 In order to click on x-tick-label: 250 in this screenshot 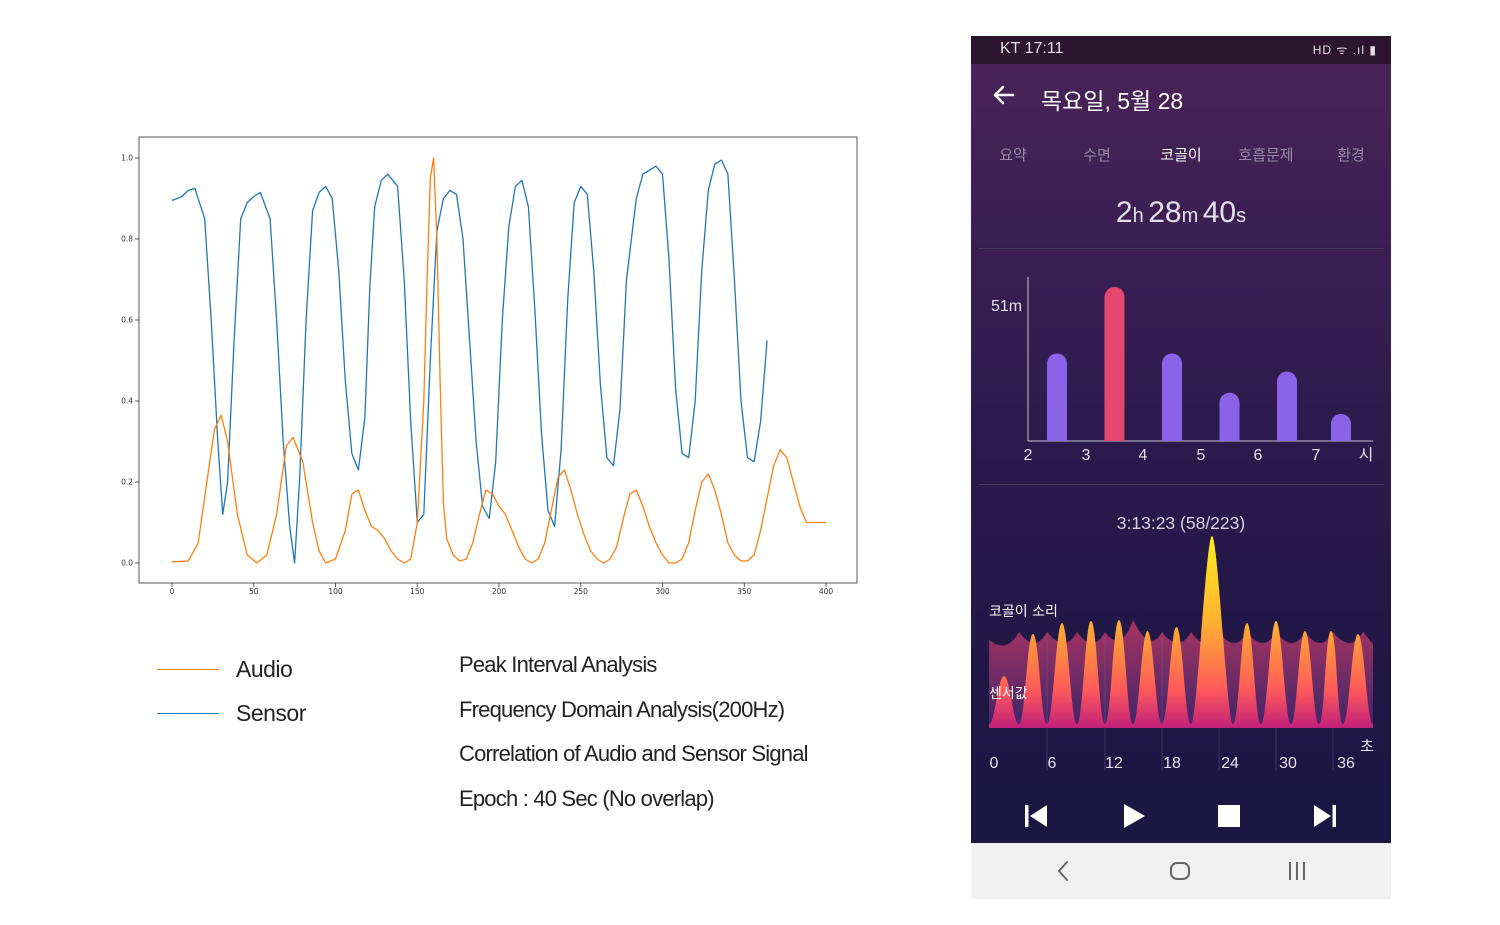, I will do `click(581, 591)`.